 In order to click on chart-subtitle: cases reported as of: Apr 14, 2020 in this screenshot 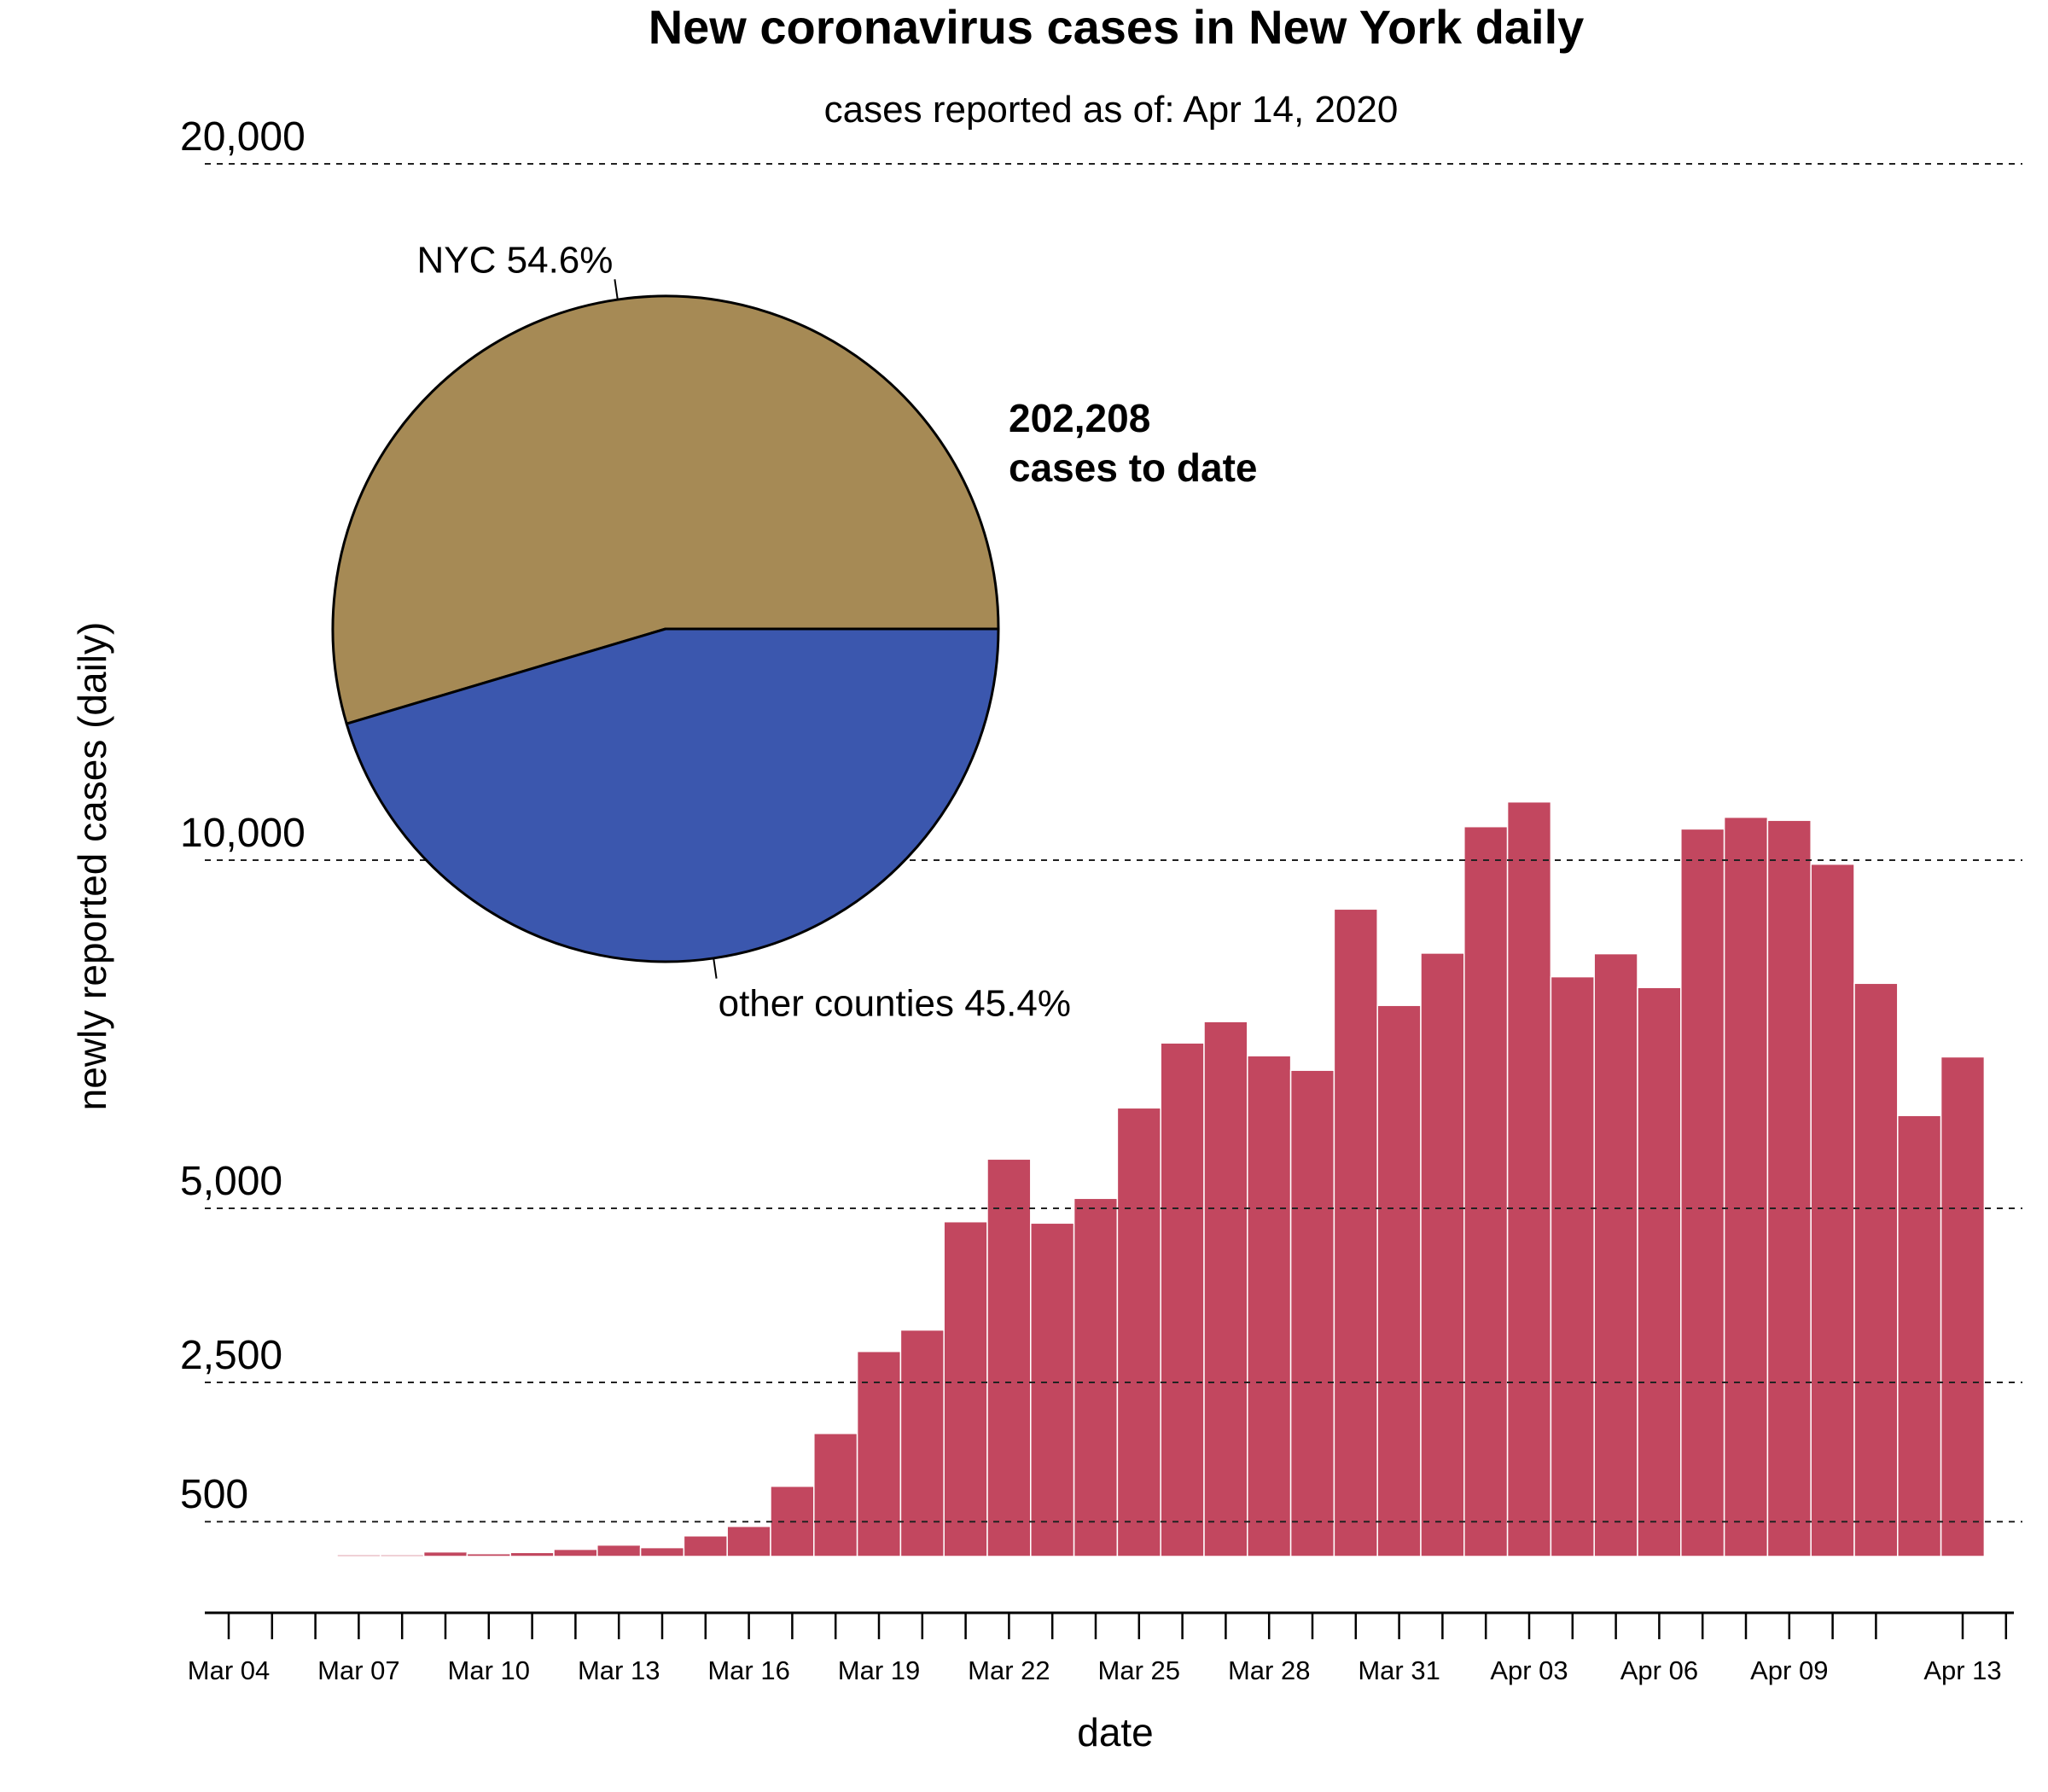, I will do `click(1111, 110)`.